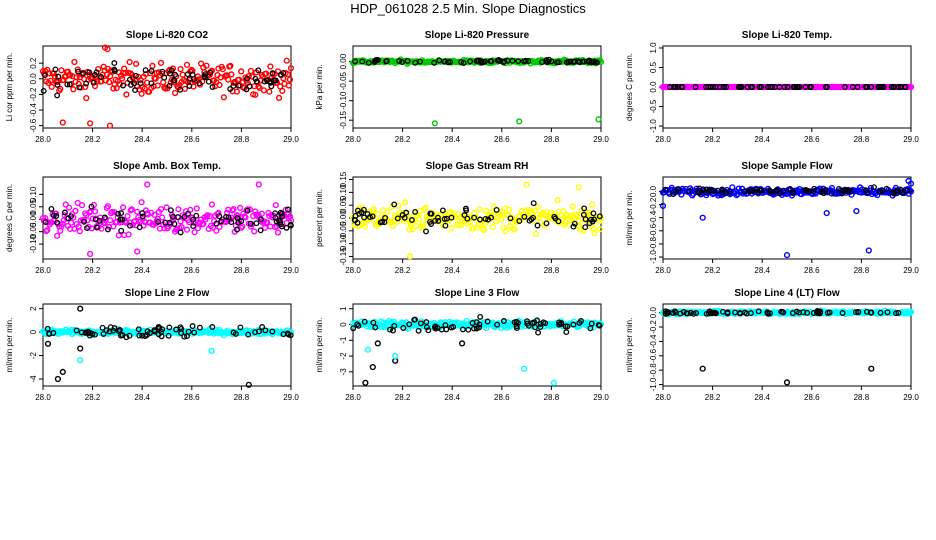  I want to click on y-tick-label: -1.0, so click(653, 257).